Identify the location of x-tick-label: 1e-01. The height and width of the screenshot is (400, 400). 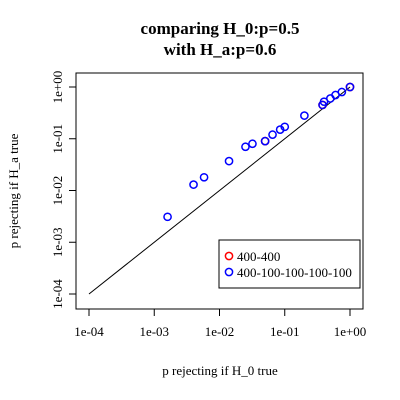
(285, 331).